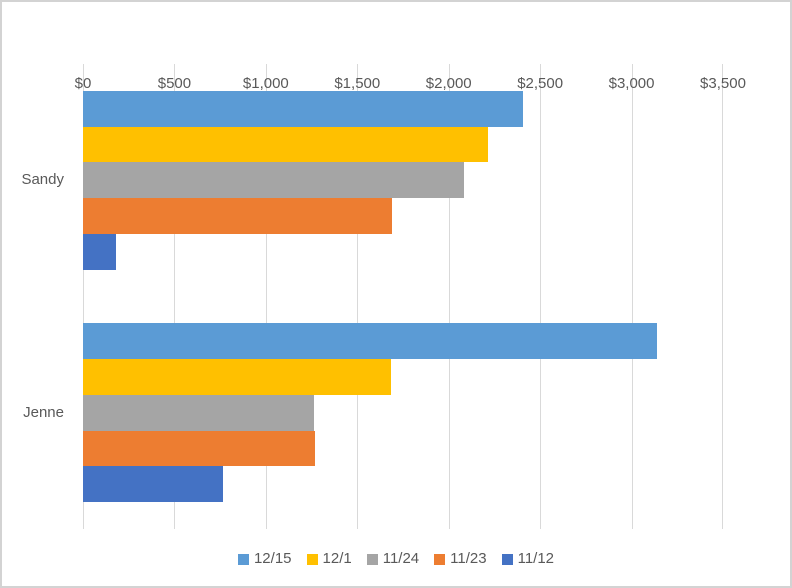 The width and height of the screenshot is (792, 588). I want to click on legend-label: 11/24, so click(401, 558).